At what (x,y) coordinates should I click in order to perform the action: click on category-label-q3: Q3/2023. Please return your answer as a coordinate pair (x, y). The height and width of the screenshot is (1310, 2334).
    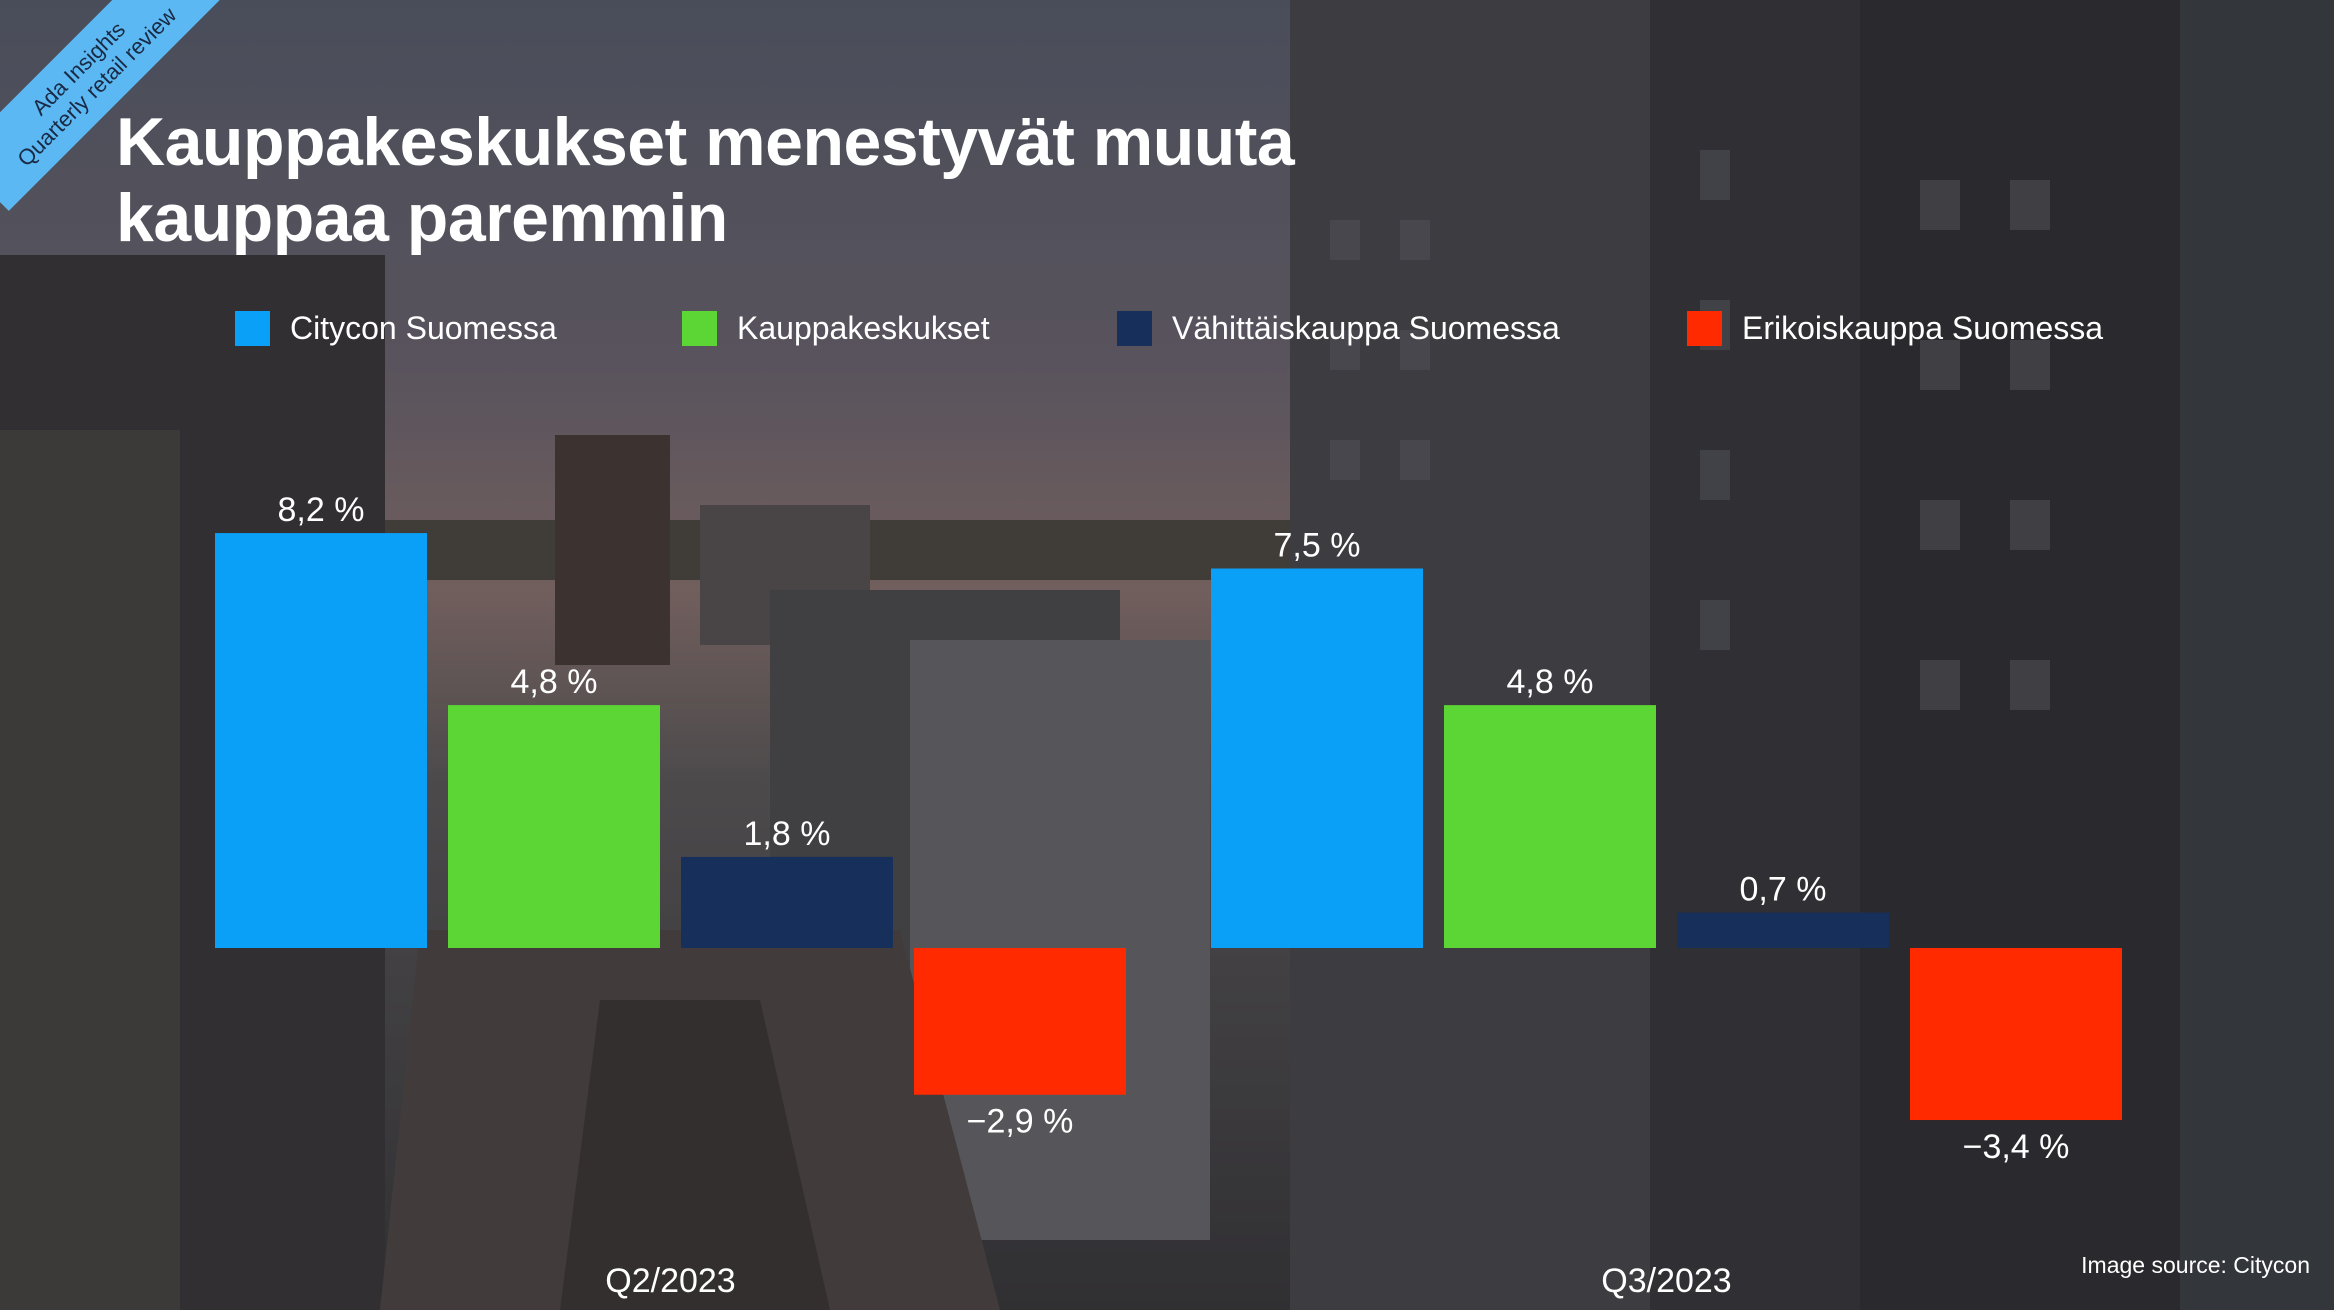
    Looking at the image, I should click on (1666, 1281).